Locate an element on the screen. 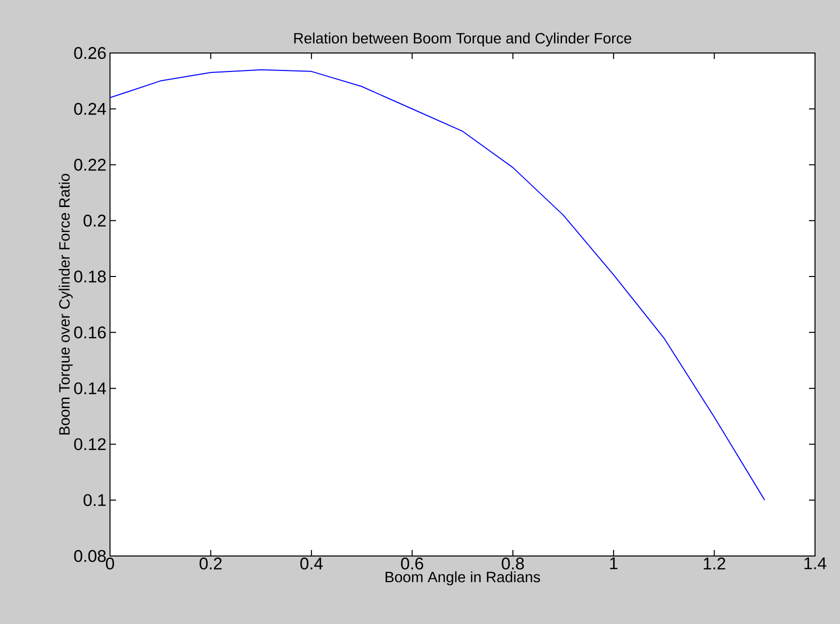 The height and width of the screenshot is (624, 840). y-tick-label: 0.26 is located at coordinates (90, 52).